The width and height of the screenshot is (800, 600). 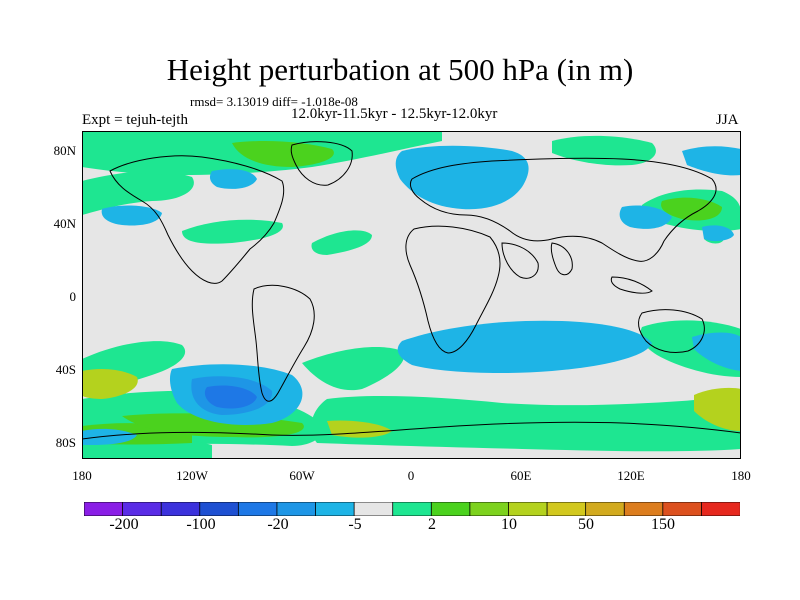 What do you see at coordinates (73, 296) in the screenshot?
I see `lat-label-equator: 0` at bounding box center [73, 296].